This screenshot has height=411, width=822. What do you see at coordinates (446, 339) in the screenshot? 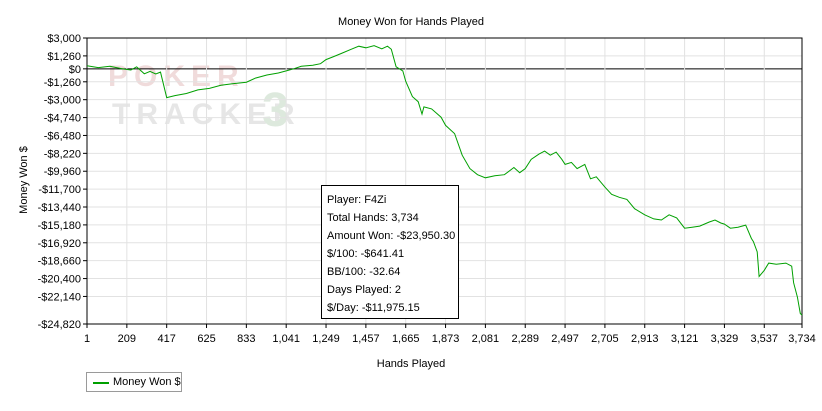
I see `x-tick-label: 1,873` at bounding box center [446, 339].